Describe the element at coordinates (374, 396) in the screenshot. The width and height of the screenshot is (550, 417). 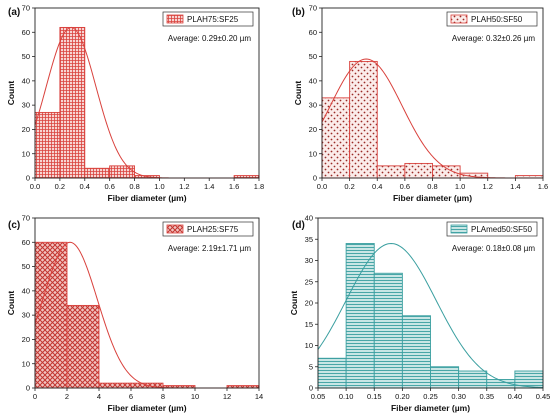
I see `x-tick-label: 0.15` at that location.